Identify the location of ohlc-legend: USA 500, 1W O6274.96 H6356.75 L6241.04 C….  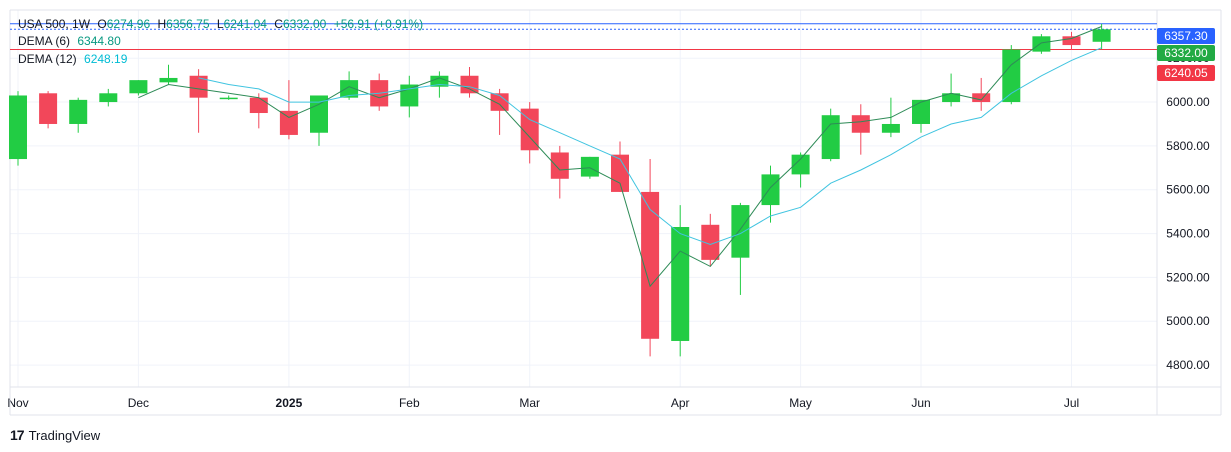
(222, 24).